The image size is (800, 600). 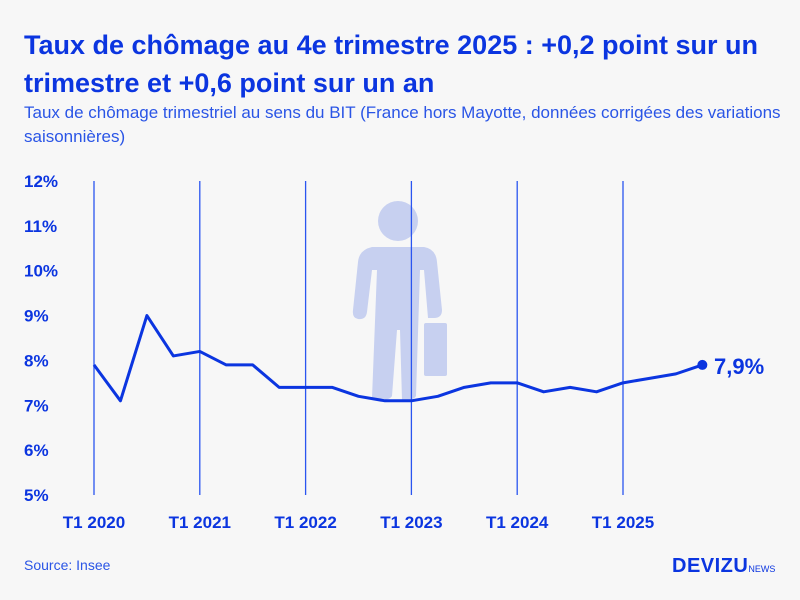 I want to click on last-value-label: 7,9%, so click(x=739, y=366).